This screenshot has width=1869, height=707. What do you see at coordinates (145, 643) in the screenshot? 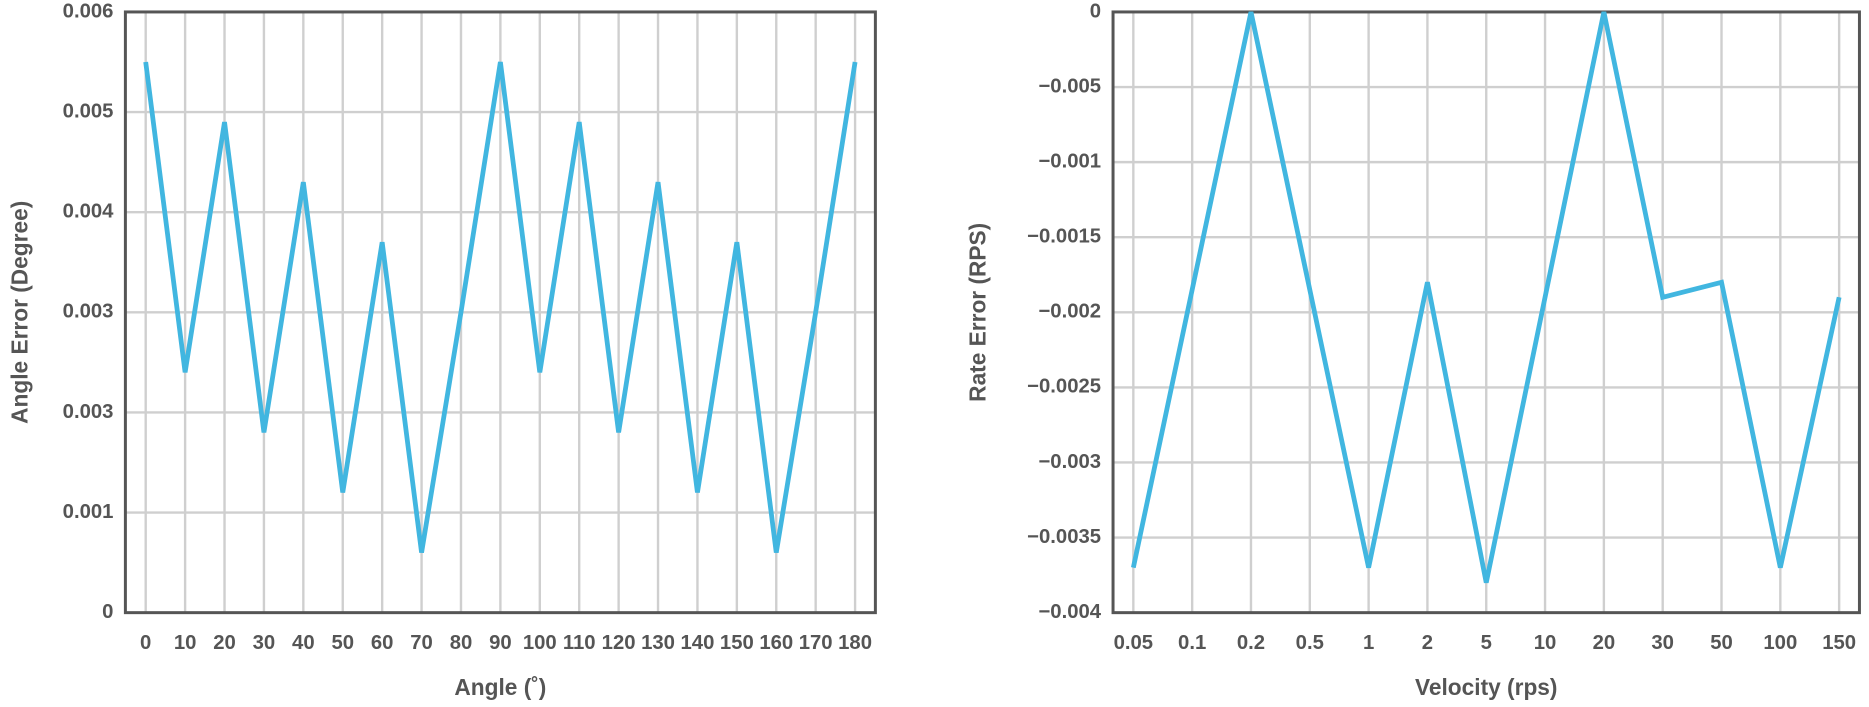
I see `x-tick-label: 0` at bounding box center [145, 643].